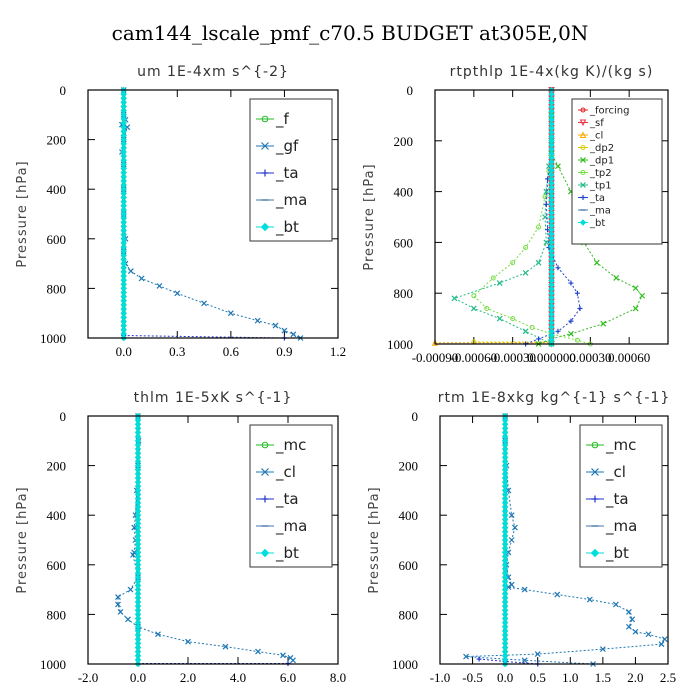 Image resolution: width=700 pixels, height=700 pixels. I want to click on panel3-ytick-label: 1000, so click(53, 664).